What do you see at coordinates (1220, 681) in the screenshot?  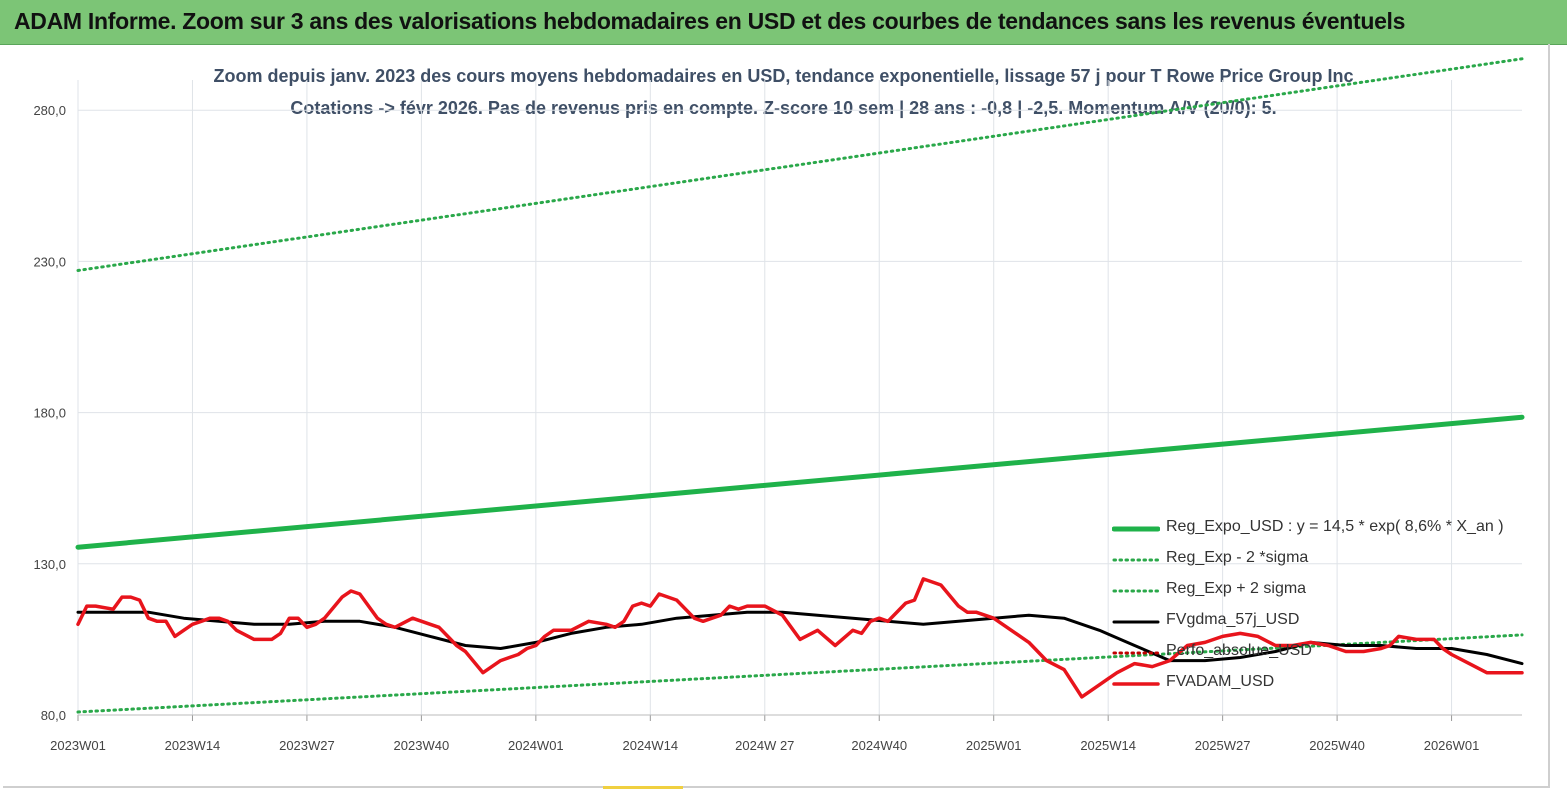 I see `legend-label: FVADAM_USD` at bounding box center [1220, 681].